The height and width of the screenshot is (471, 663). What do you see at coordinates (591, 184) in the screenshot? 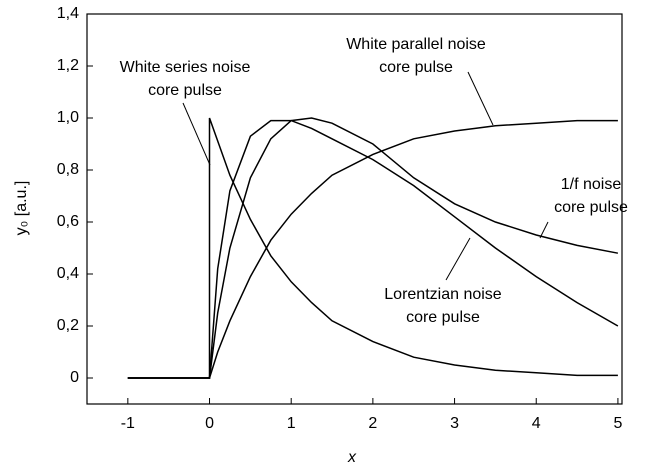
I see `annotation: 1/f noise` at bounding box center [591, 184].